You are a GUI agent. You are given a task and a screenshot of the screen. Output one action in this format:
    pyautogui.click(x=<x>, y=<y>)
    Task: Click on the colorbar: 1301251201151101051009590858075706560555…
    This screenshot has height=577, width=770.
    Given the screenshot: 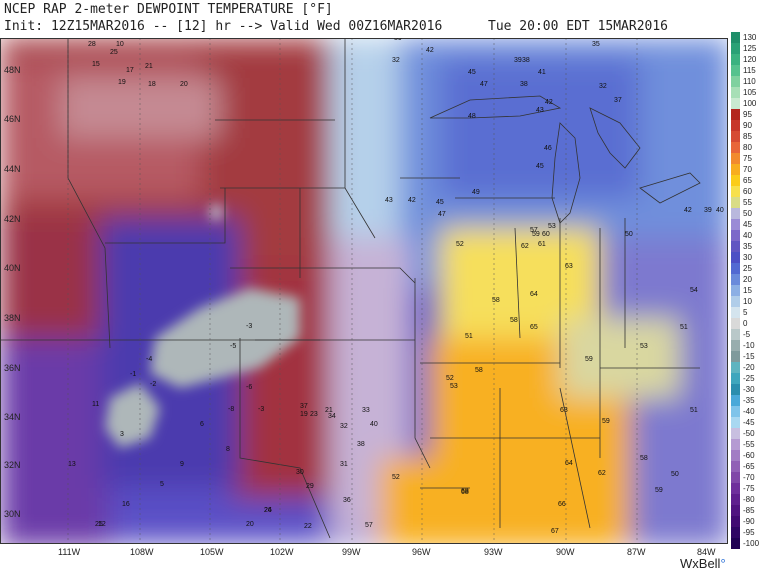 What is the action you would take?
    pyautogui.click(x=745, y=290)
    